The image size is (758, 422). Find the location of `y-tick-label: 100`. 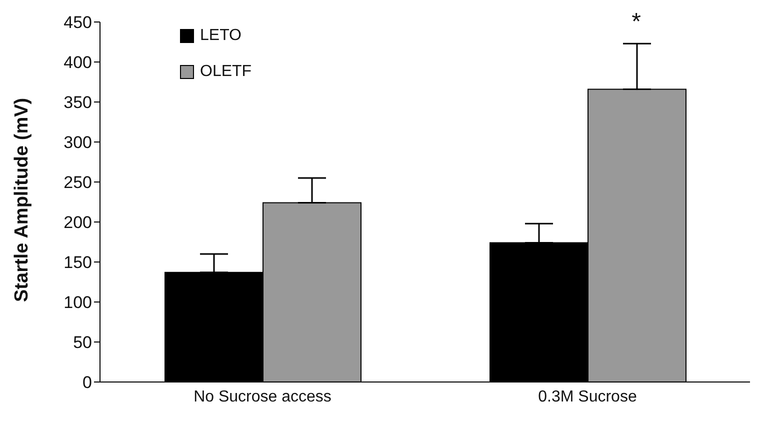

y-tick-label: 100 is located at coordinates (78, 302).